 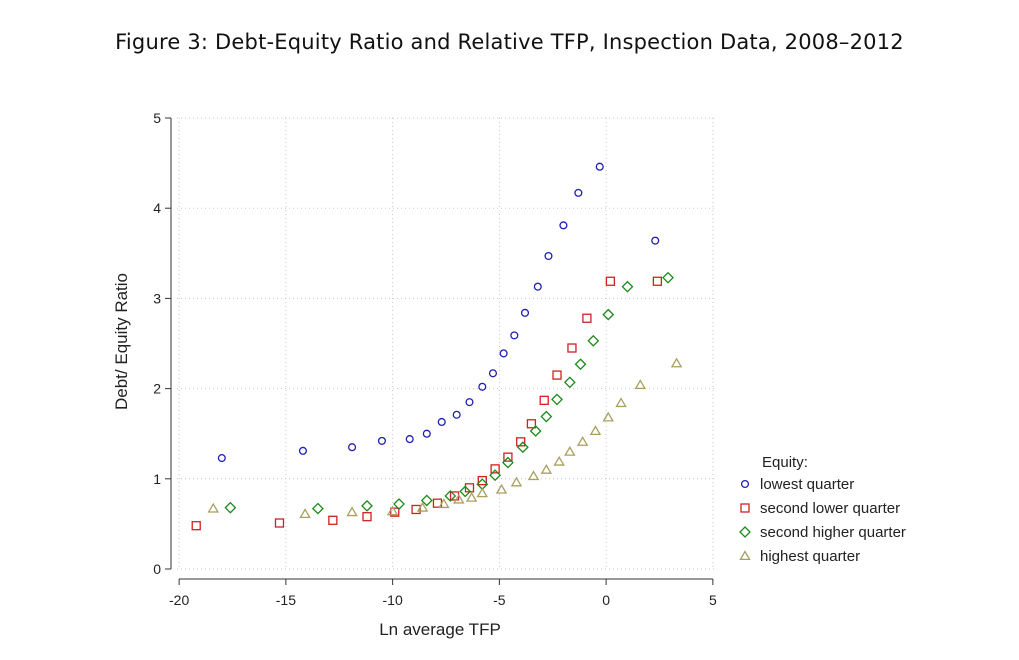 What do you see at coordinates (157, 389) in the screenshot?
I see `y-tick-label: 2` at bounding box center [157, 389].